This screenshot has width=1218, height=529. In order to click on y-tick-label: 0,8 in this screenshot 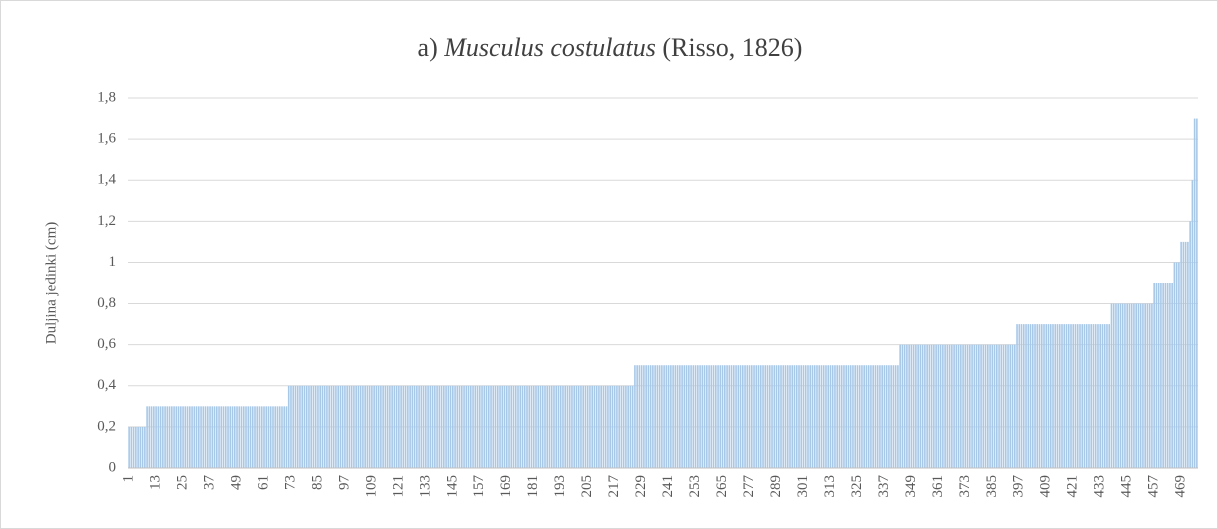, I will do `click(106, 303)`.